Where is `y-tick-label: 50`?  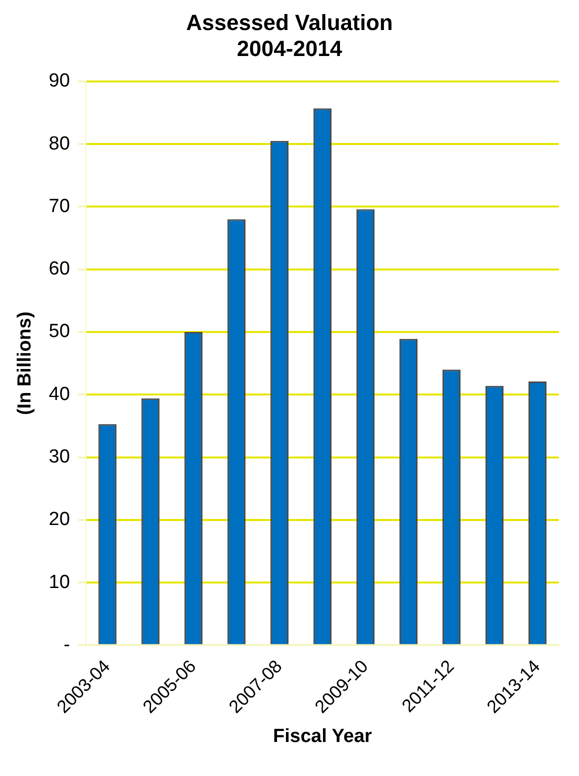
y-tick-label: 50 is located at coordinates (59, 331).